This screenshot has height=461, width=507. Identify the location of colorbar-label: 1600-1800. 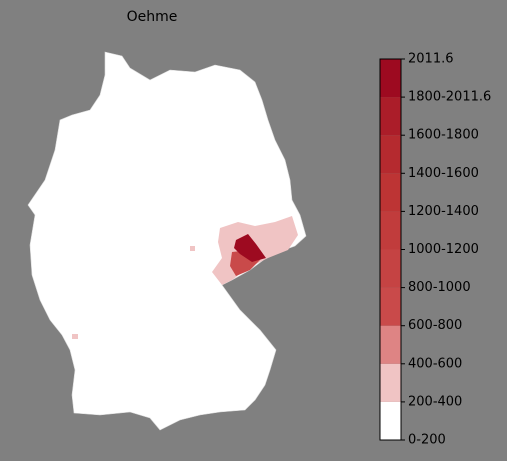
(443, 135).